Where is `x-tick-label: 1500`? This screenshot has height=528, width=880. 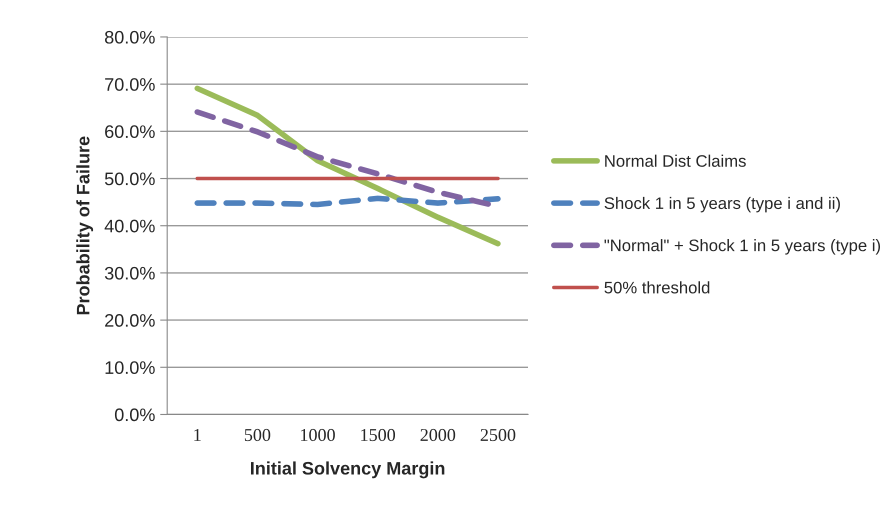
x-tick-label: 1500 is located at coordinates (378, 435).